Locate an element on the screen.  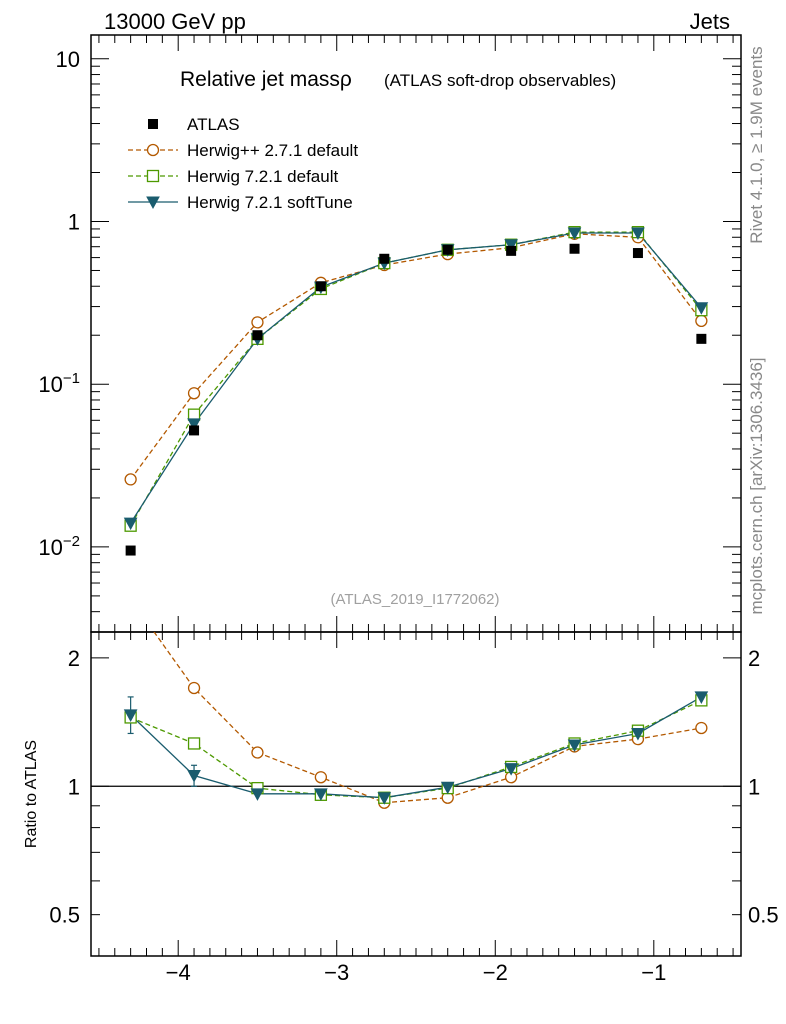
chart-subtitle: (ATLAS soft-drop observables) is located at coordinates (500, 80).